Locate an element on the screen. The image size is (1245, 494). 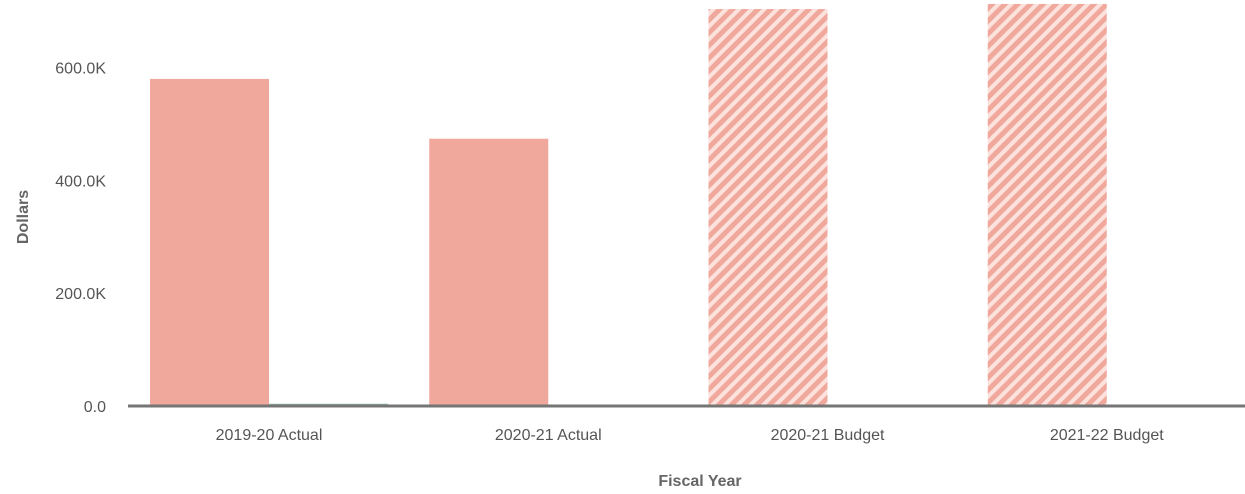
x-tick-label: 2020-21 Actual is located at coordinates (548, 435).